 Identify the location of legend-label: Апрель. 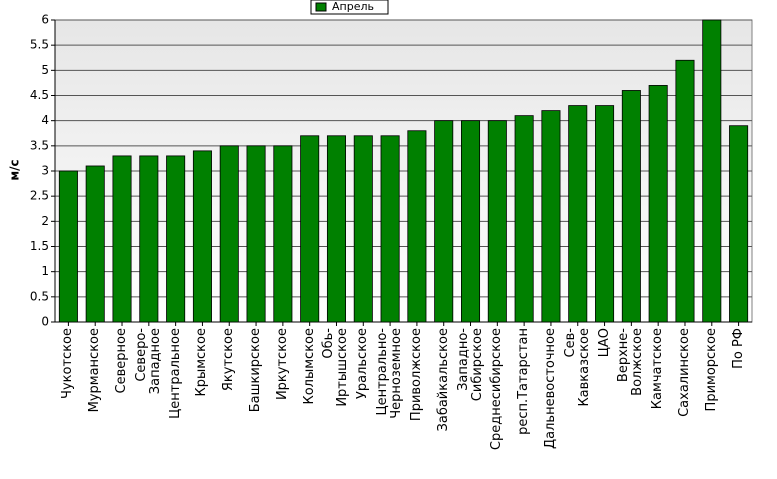
(353, 6).